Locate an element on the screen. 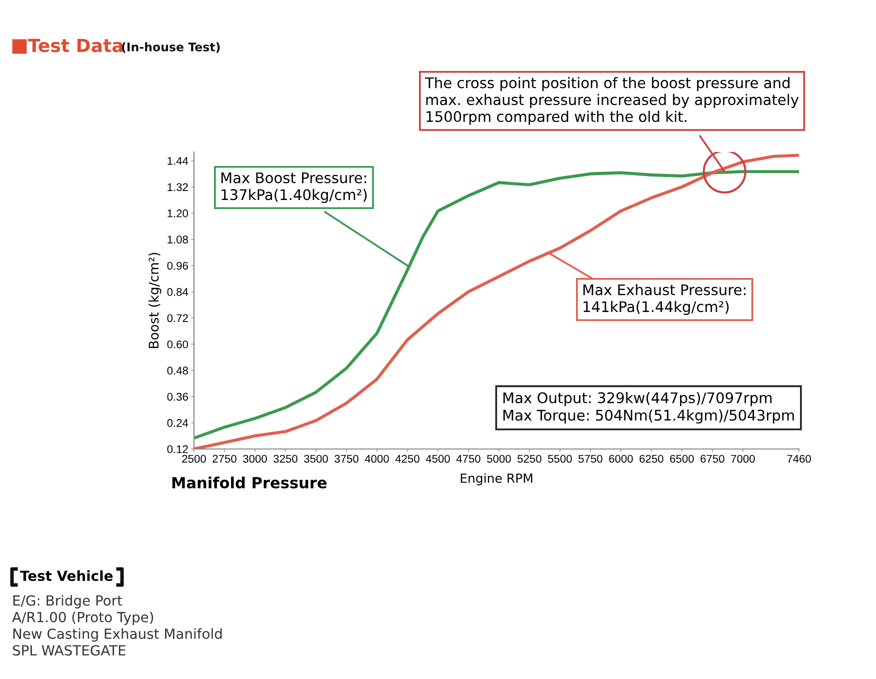 Image resolution: width=876 pixels, height=679 pixels. y-tick-label: 0.12 is located at coordinates (177, 449).